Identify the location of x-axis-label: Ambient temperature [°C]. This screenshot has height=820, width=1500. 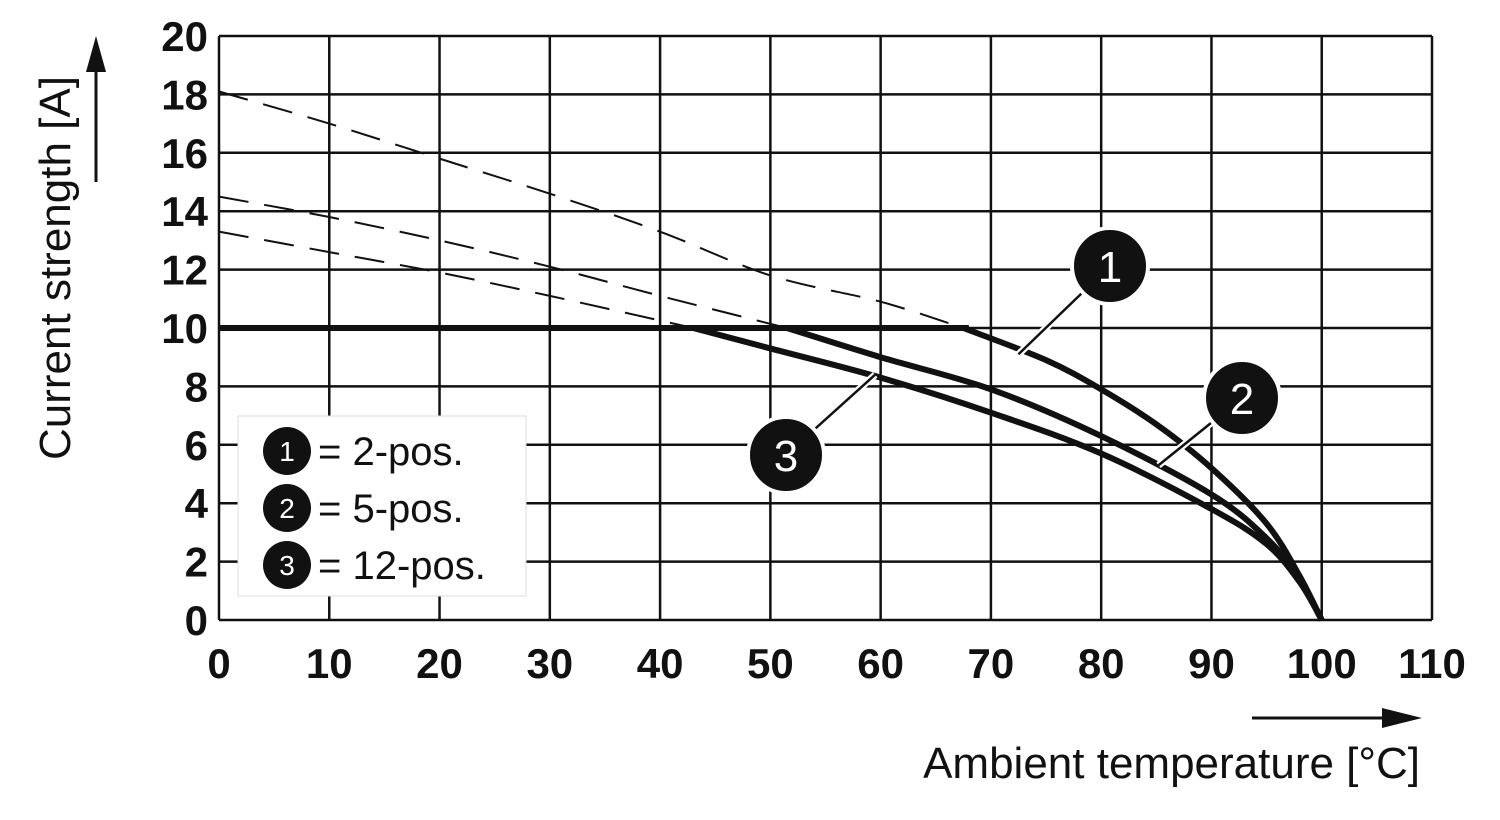
(1171, 763).